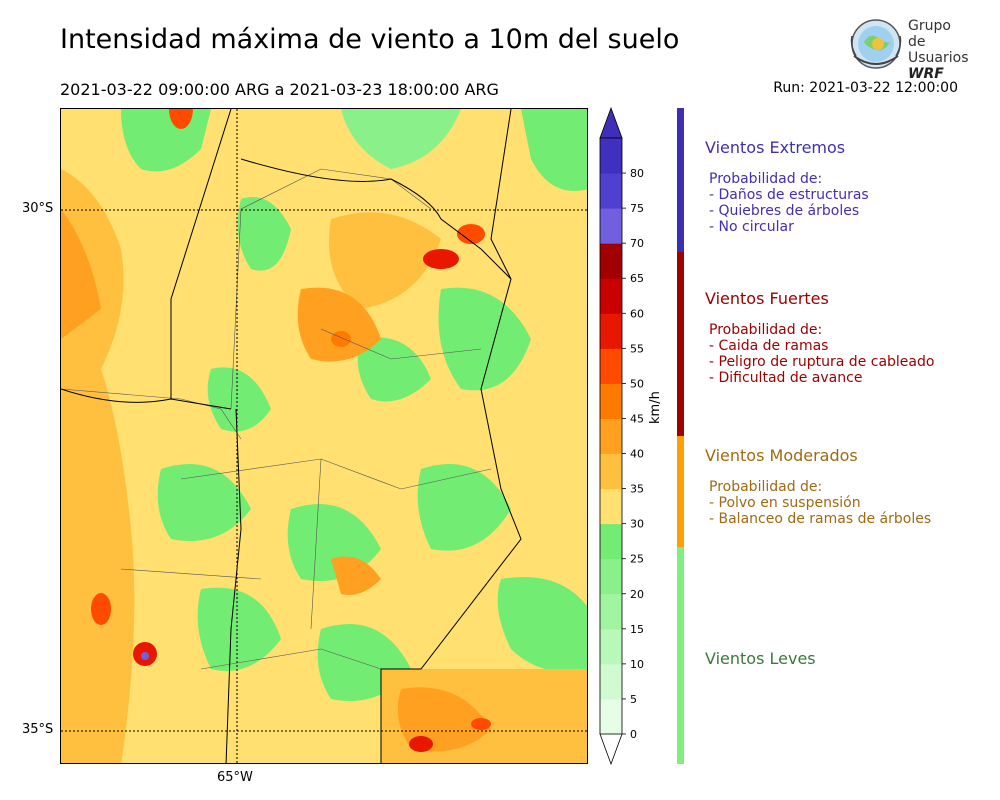  What do you see at coordinates (637, 629) in the screenshot?
I see `colorbar-tick-label: 15` at bounding box center [637, 629].